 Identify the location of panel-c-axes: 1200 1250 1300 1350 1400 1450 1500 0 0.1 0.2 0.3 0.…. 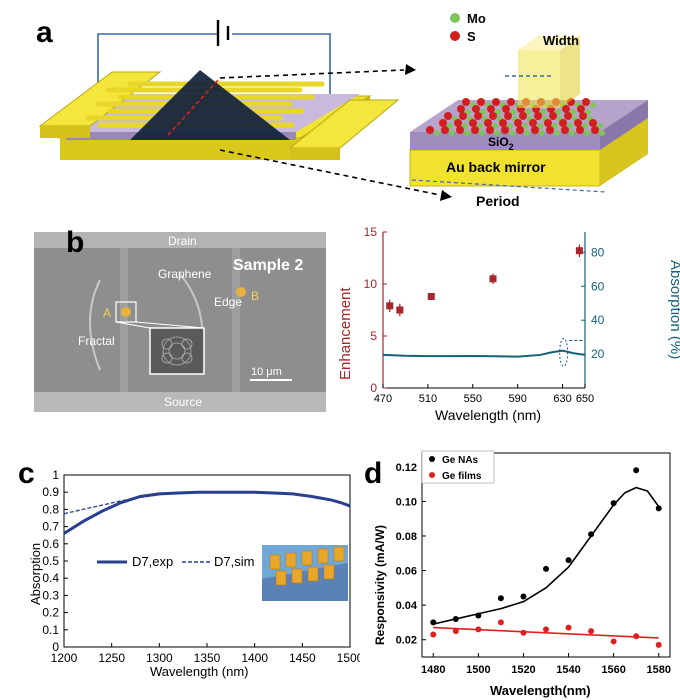
(201, 566).